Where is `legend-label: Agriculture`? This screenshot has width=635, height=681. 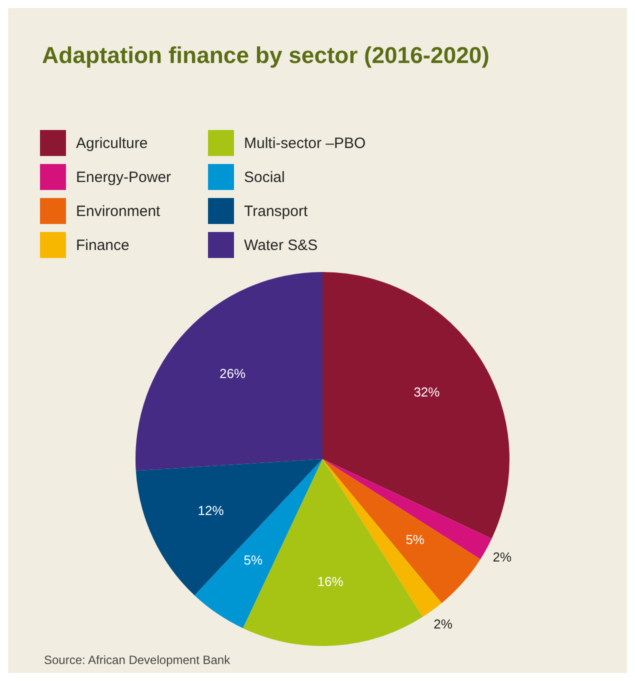
legend-label: Agriculture is located at coordinates (112, 143).